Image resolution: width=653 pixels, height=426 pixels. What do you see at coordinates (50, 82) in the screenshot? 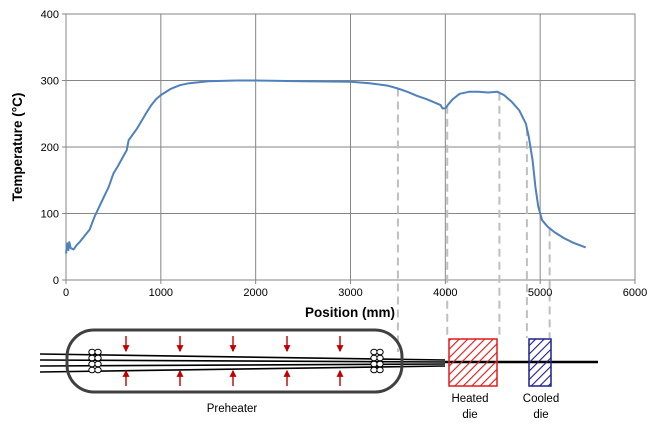
I see `y-tick-label: 300` at bounding box center [50, 82].